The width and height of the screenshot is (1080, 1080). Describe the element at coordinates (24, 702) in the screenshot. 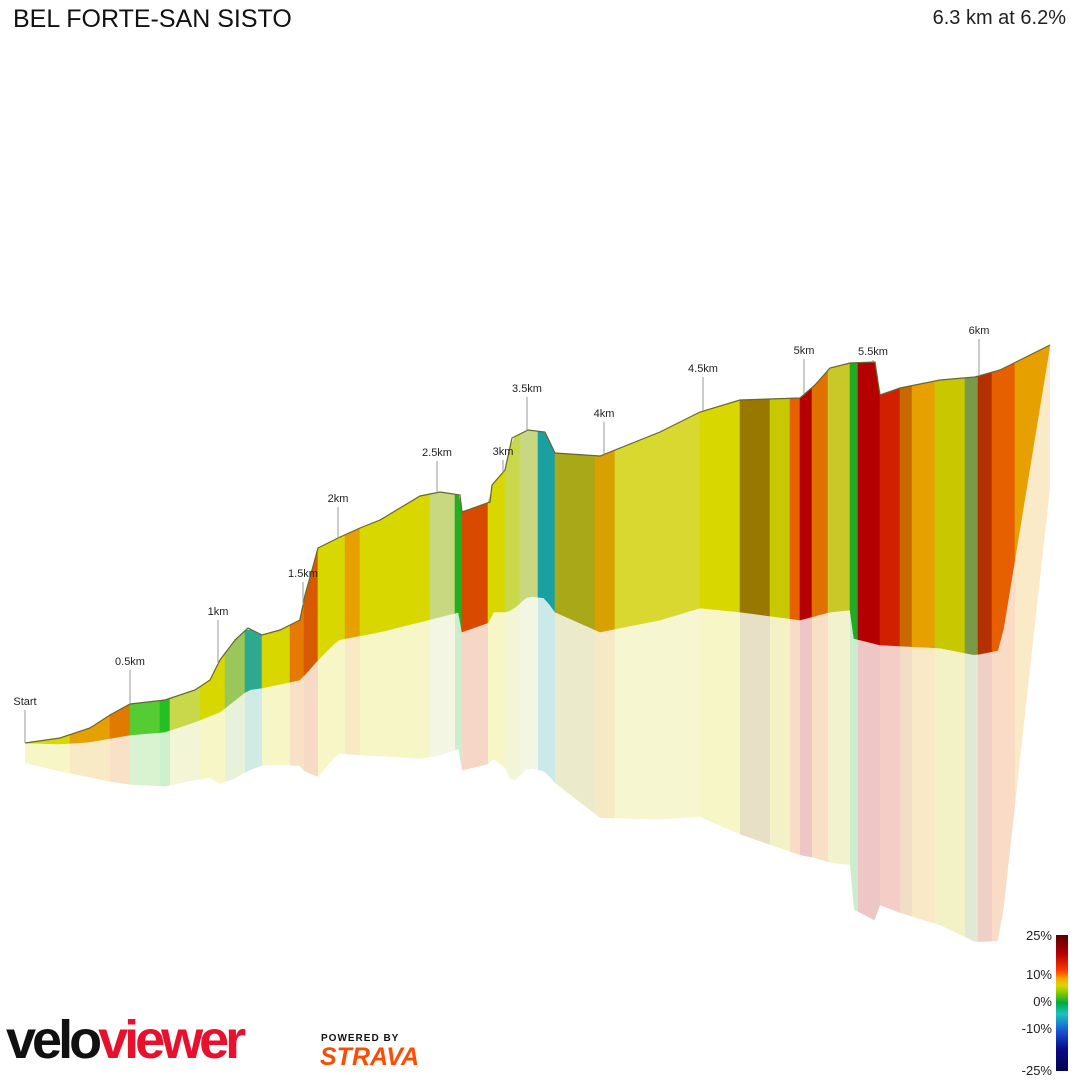

I see `km-marker-label: Start` at that location.